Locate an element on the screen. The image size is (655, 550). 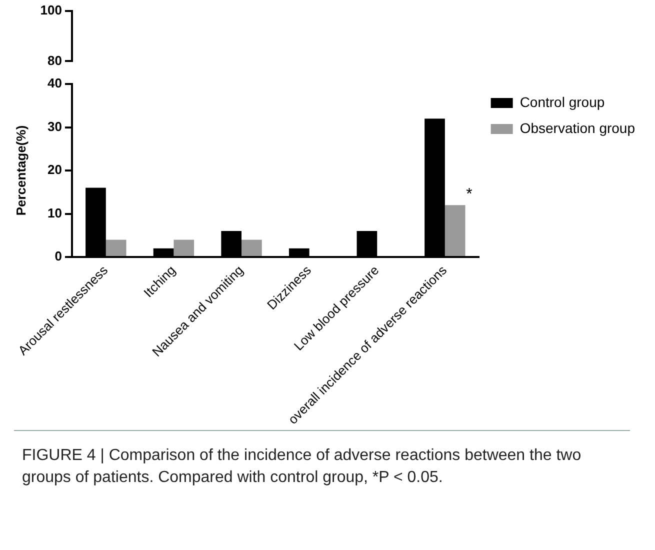
caption: FIGURE 4 | Comparison of the incidence of adverse reactions between the two groups of patients. Compared with control group, *P < 0.05. is located at coordinates (322, 466).